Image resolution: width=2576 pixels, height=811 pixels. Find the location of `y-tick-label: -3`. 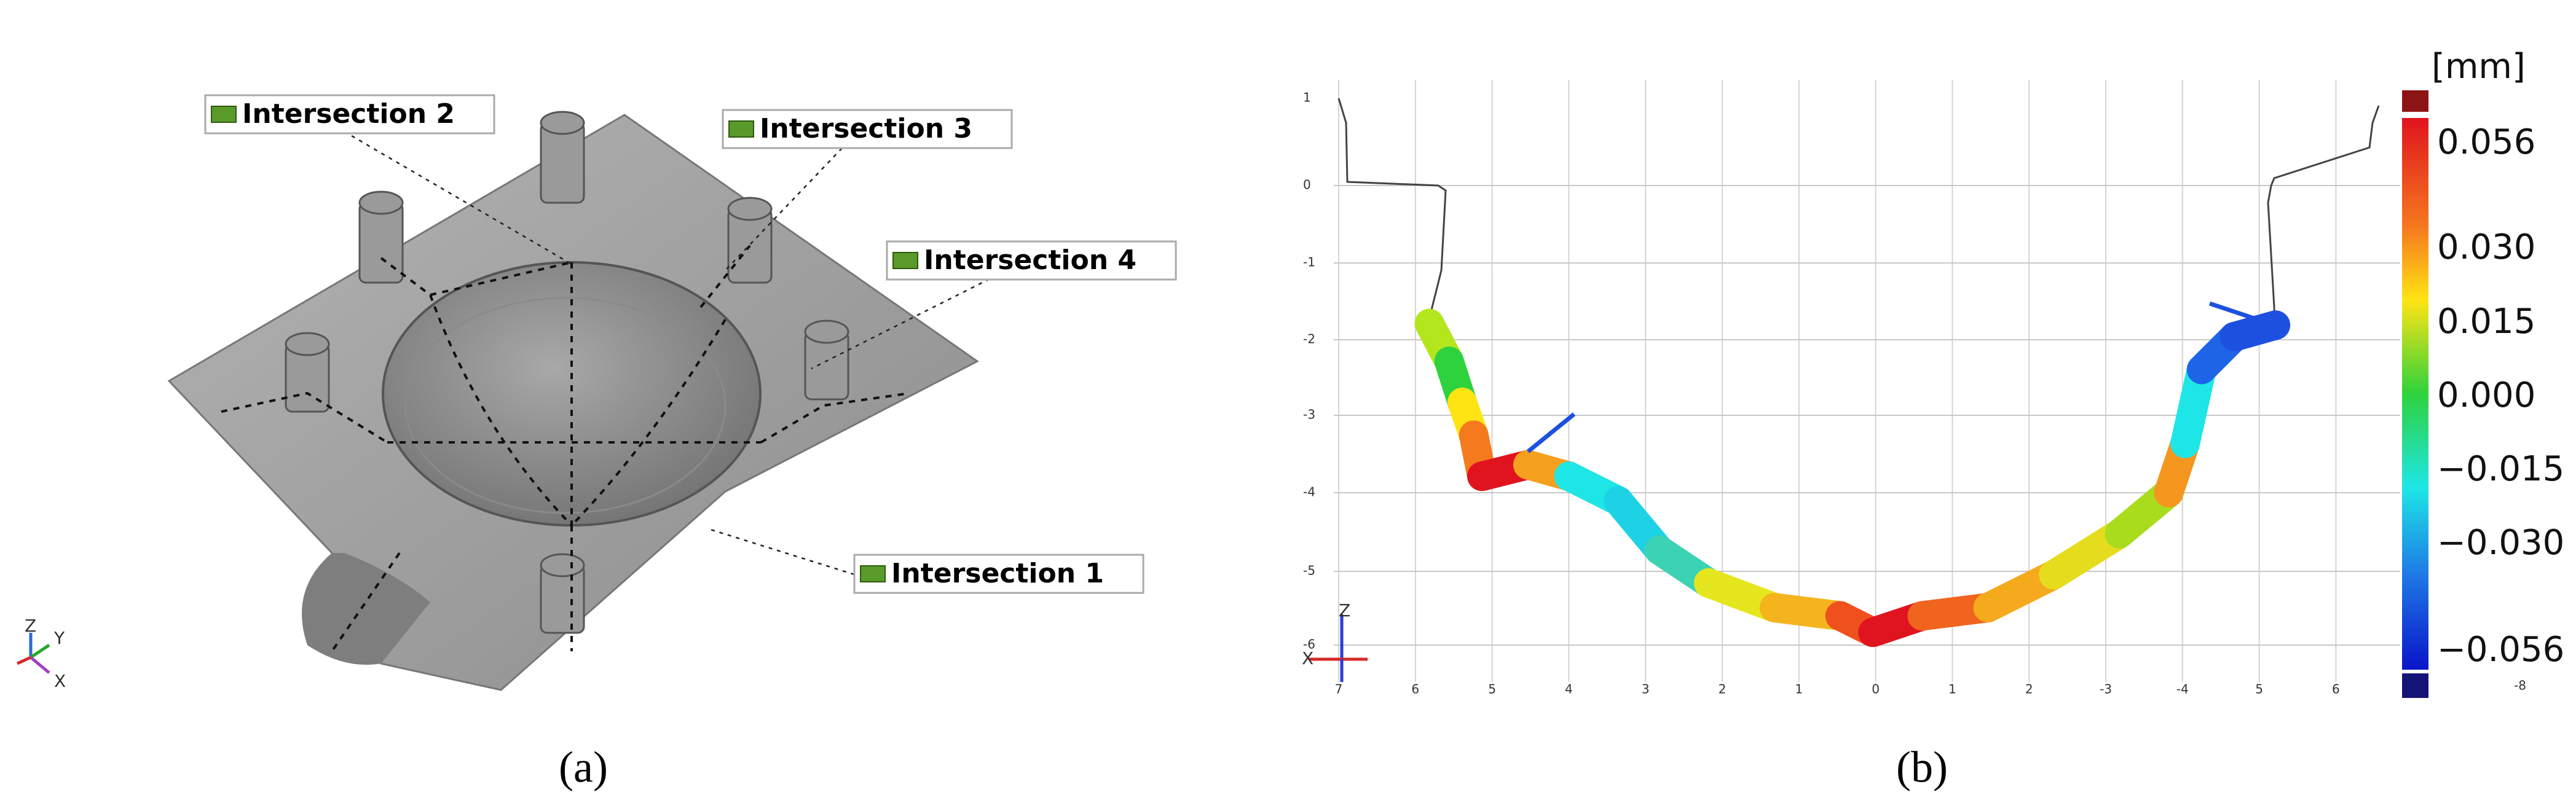

y-tick-label: -3 is located at coordinates (1309, 414).